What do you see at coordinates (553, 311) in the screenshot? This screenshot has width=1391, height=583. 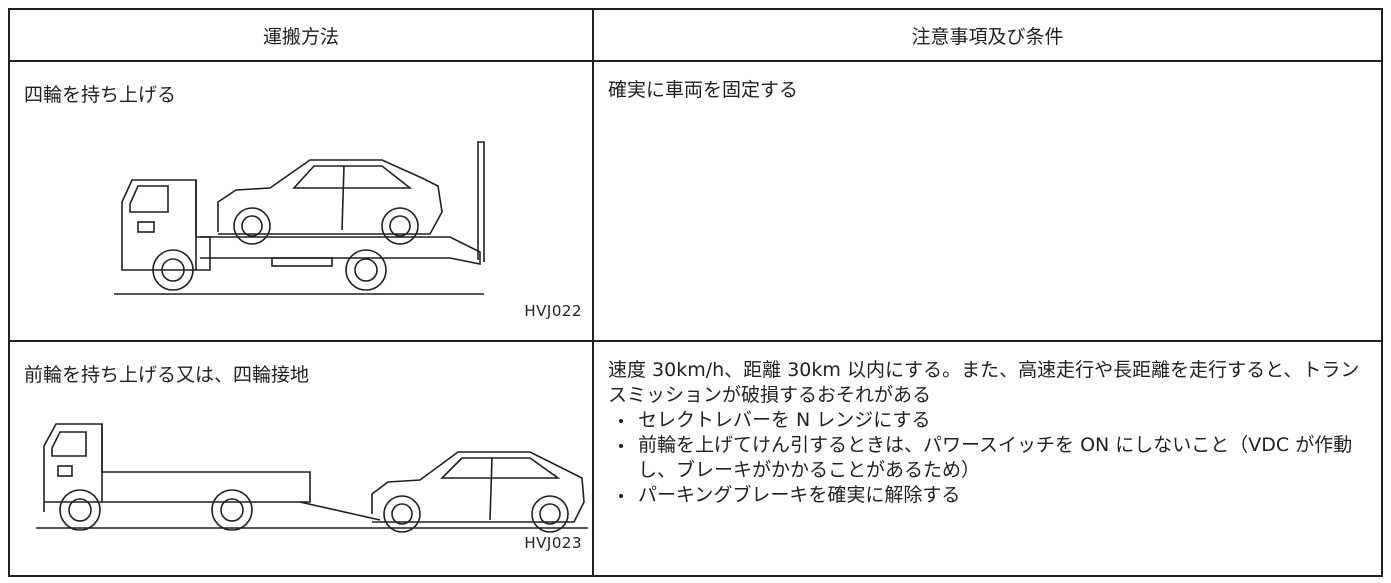 I see `figure-code: HVJ022` at bounding box center [553, 311].